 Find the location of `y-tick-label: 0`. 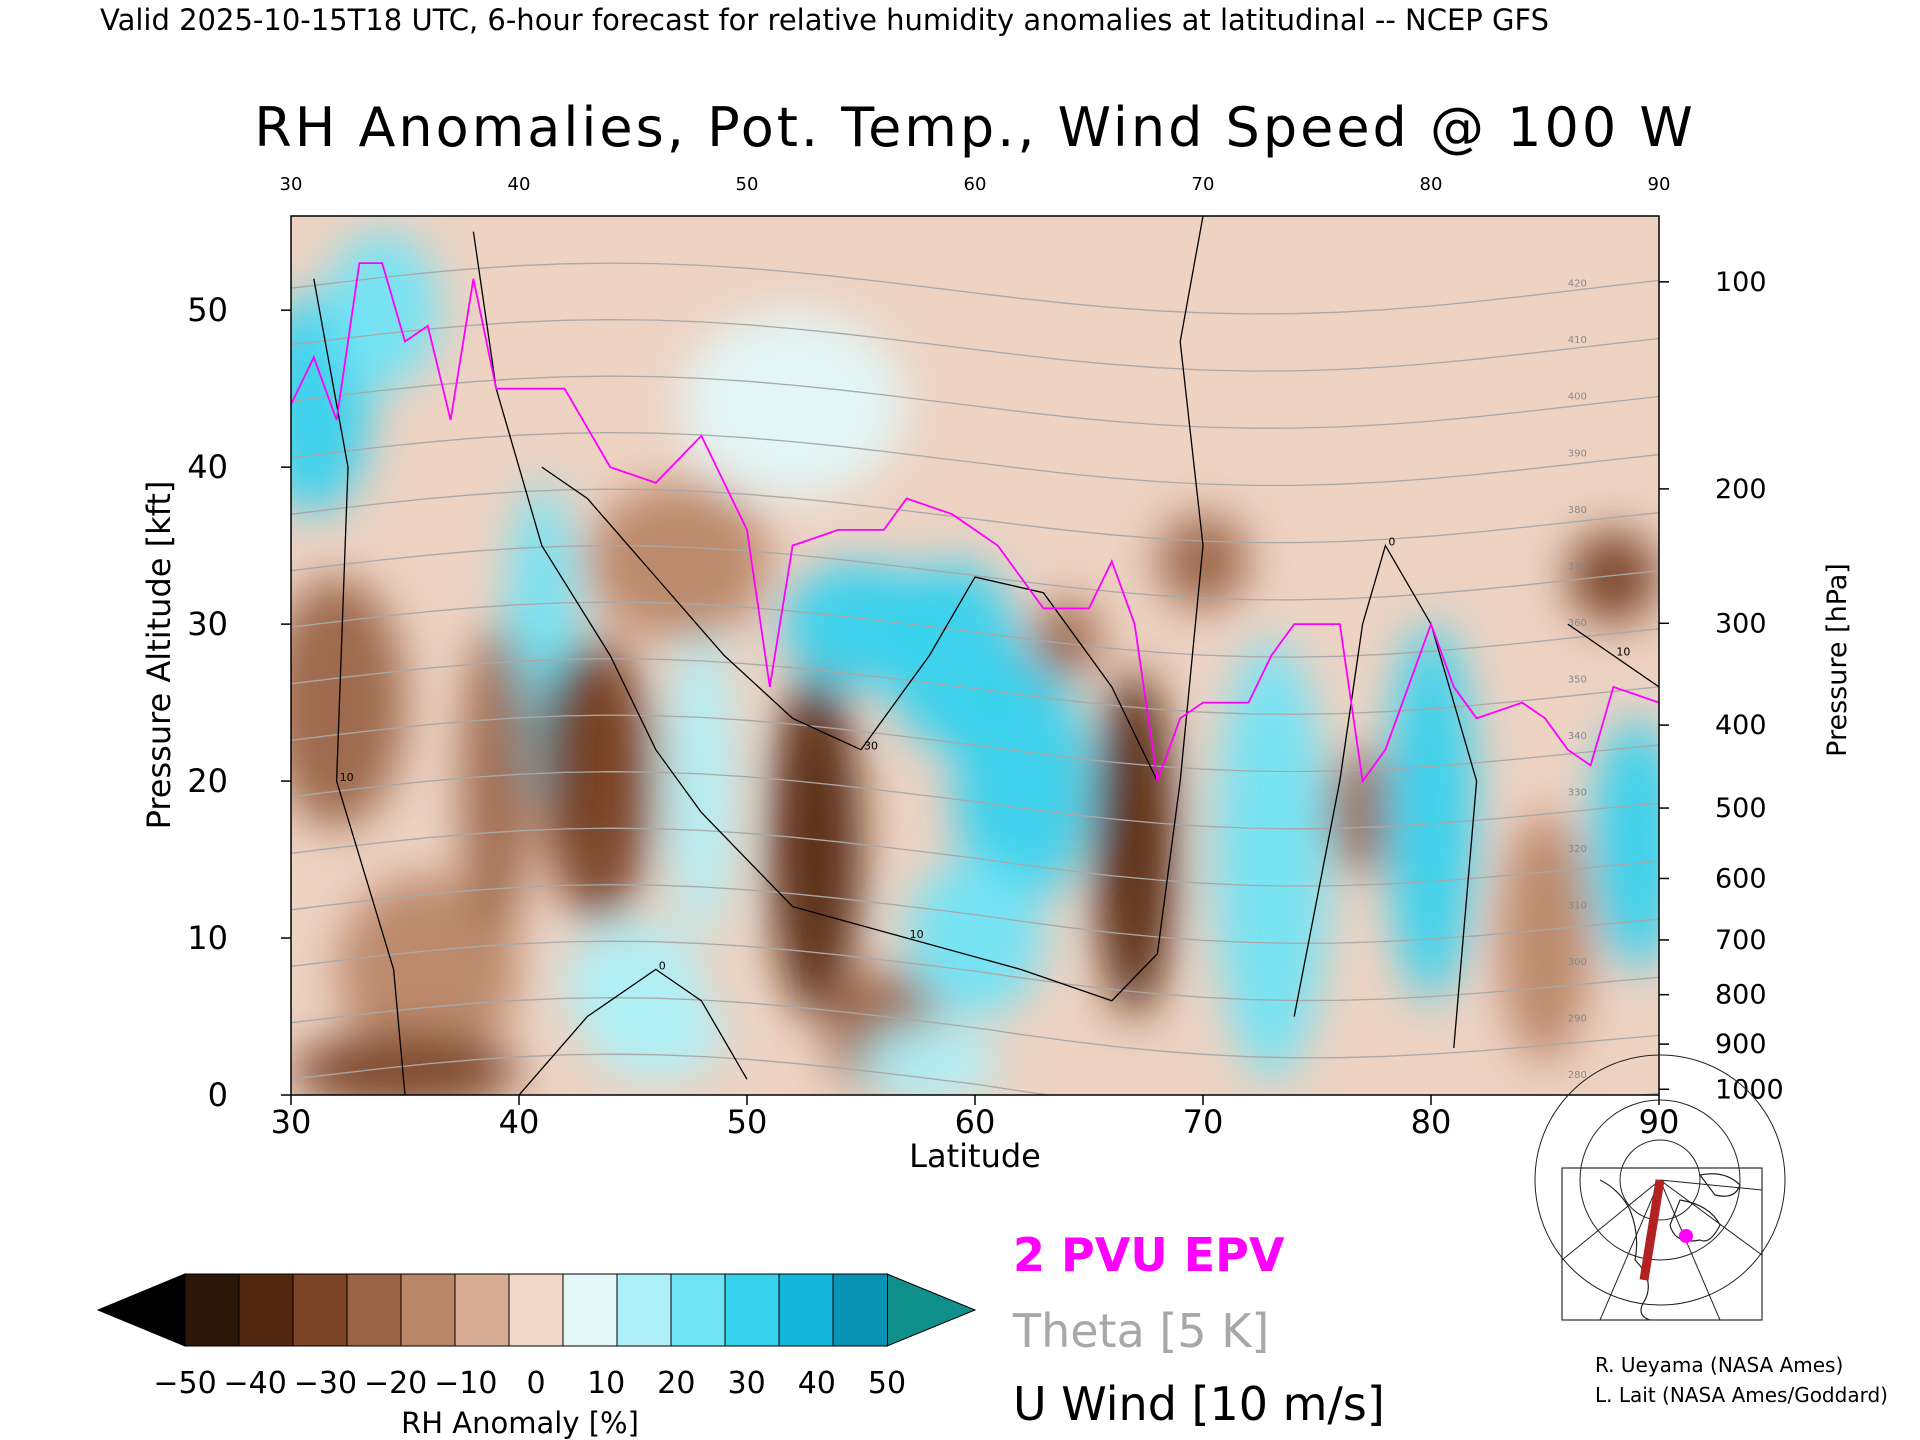

y-tick-label: 0 is located at coordinates (218, 1095).